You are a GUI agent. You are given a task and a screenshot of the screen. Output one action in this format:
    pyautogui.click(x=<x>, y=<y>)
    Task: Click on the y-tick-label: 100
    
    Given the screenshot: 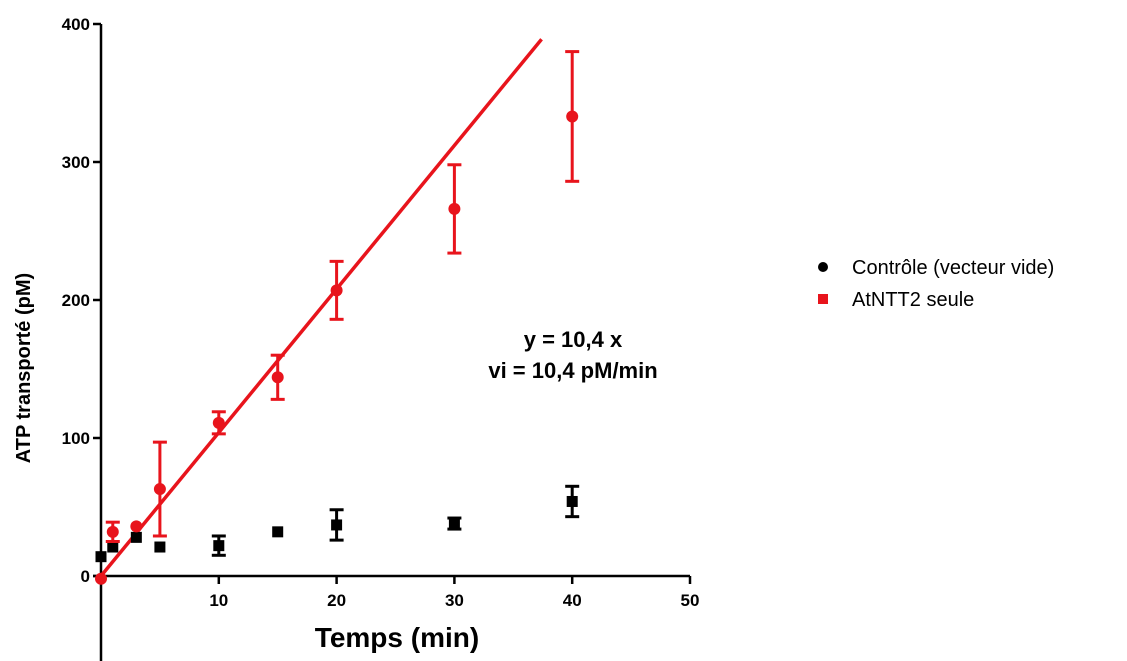 What is the action you would take?
    pyautogui.click(x=76, y=438)
    